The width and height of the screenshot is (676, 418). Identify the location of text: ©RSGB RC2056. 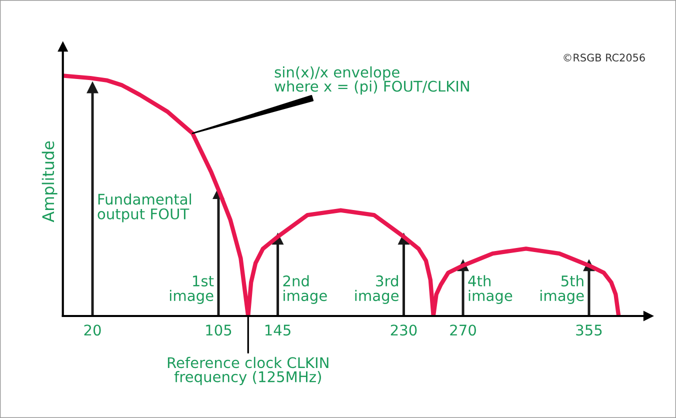
(604, 58).